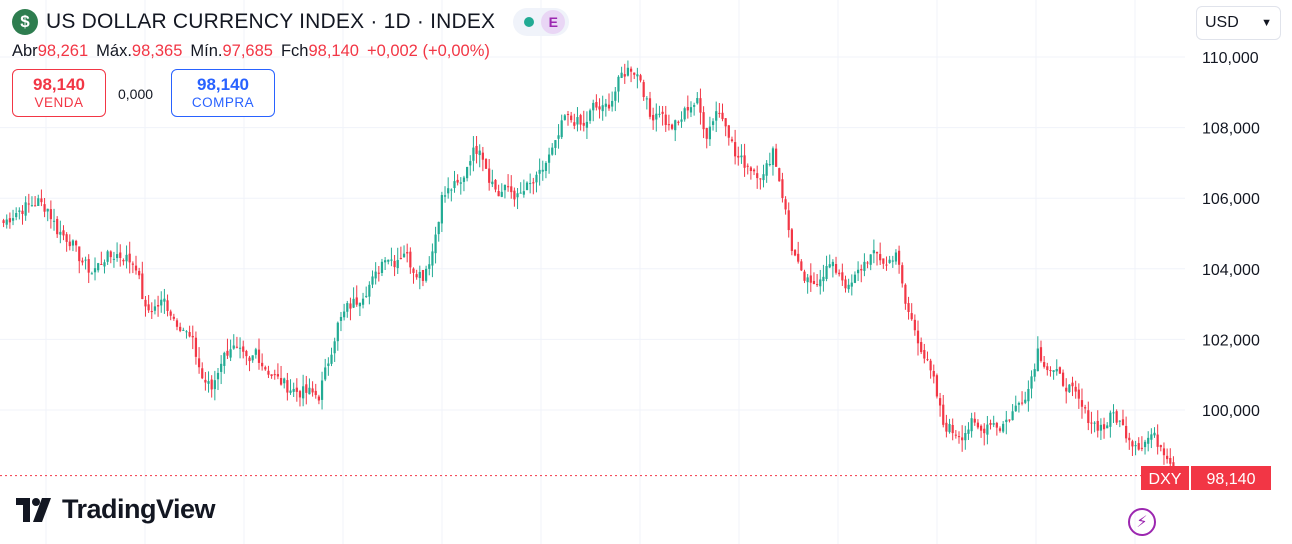 This screenshot has width=1292, height=544. I want to click on symbol-label: DXY, so click(1165, 479).